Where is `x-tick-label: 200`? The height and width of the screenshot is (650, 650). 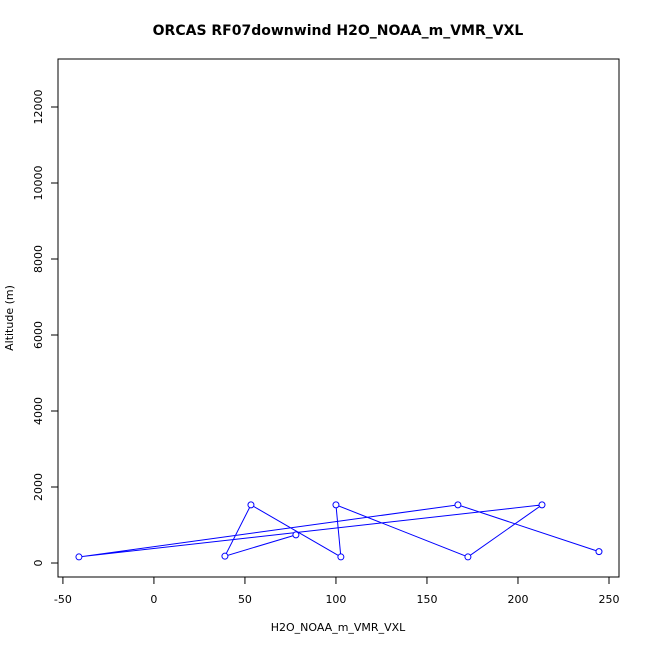 x-tick-label: 200 is located at coordinates (517, 599).